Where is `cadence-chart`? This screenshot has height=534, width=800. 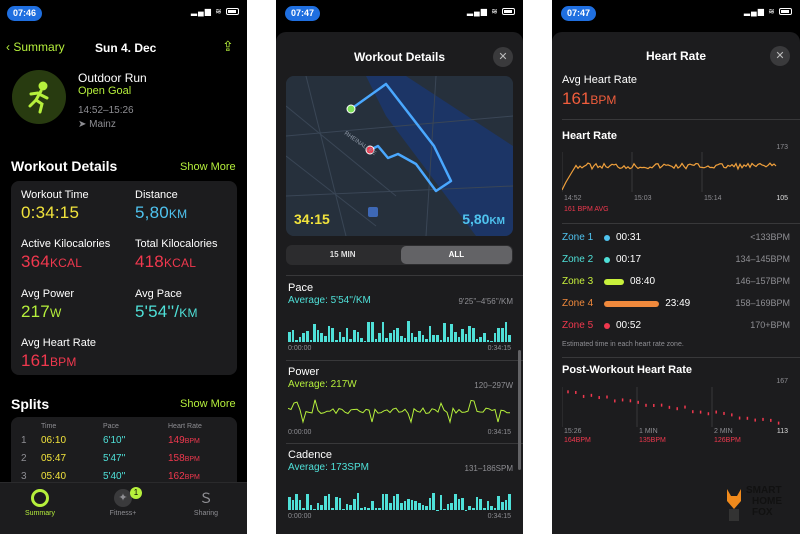 cadence-chart is located at coordinates (399, 494).